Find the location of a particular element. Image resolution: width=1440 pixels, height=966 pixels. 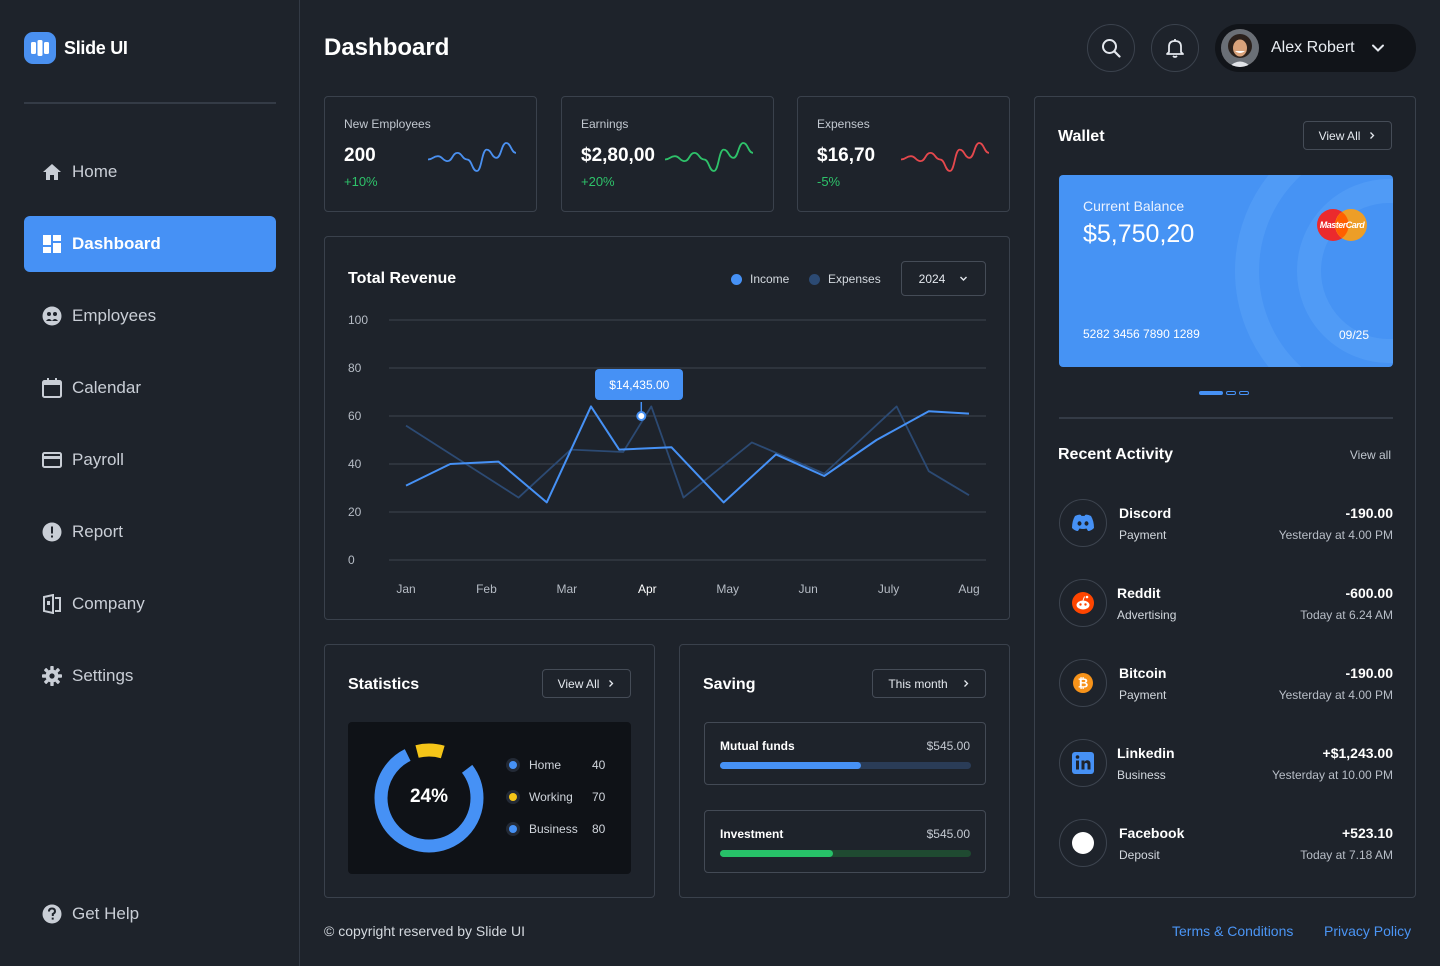

activity-amount: +523.10 is located at coordinates (1367, 833).